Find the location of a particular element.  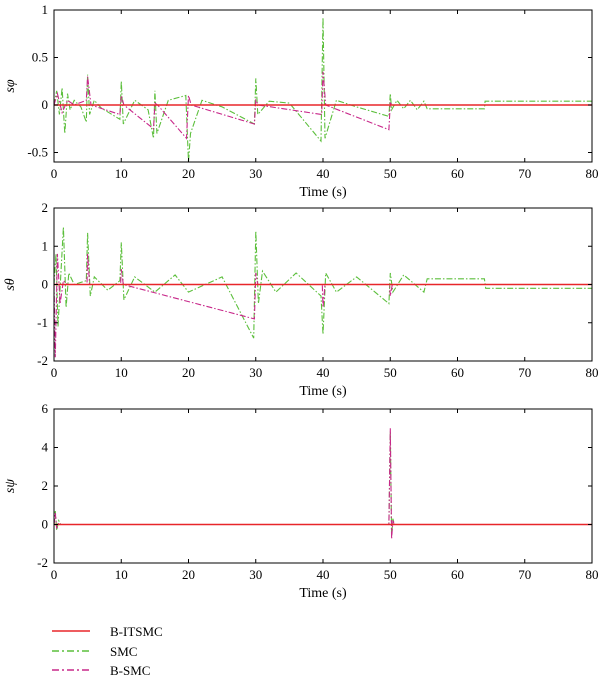

y-tick-label: -0.5 is located at coordinates (37, 152).